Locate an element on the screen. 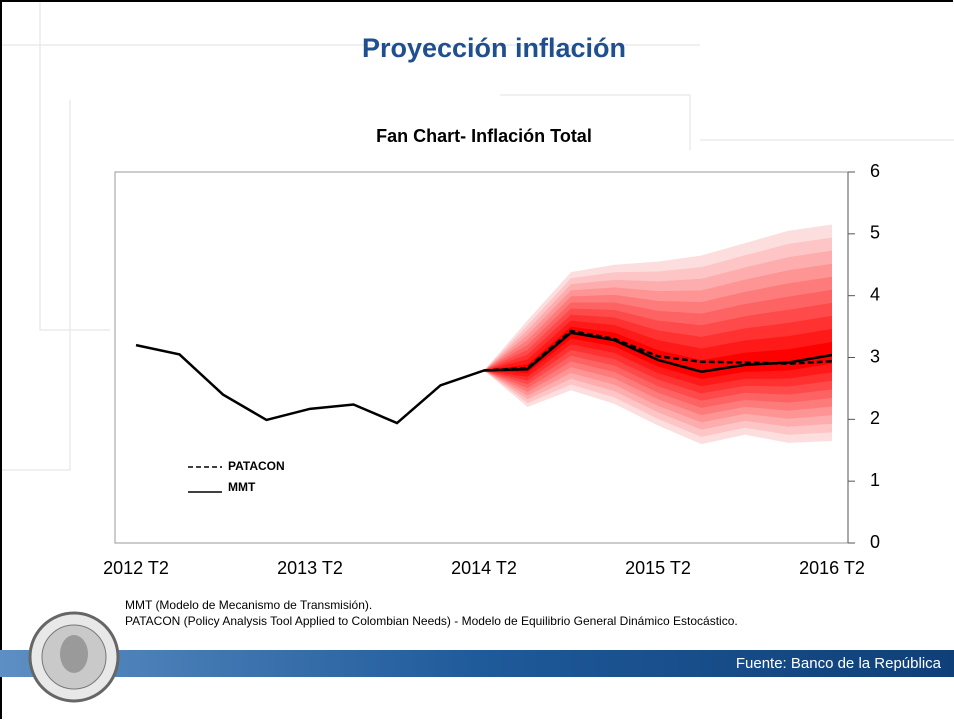 This screenshot has width=954, height=724. legend-label: MMT is located at coordinates (242, 487).